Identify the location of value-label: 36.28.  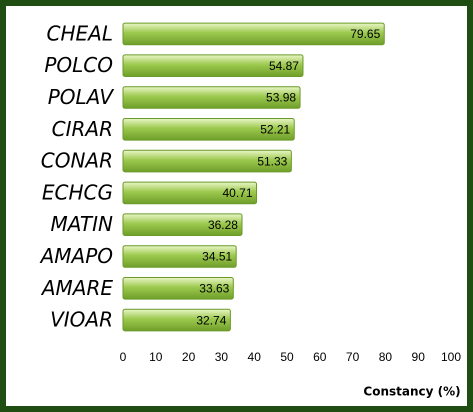
(223, 225).